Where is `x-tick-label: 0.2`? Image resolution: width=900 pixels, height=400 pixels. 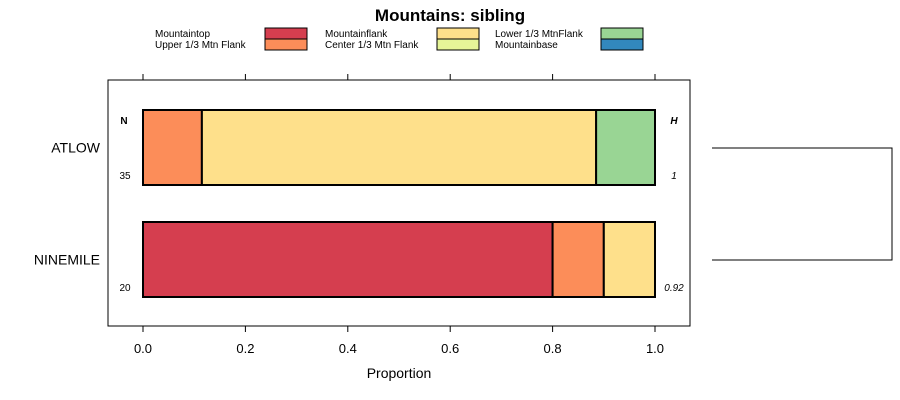
x-tick-label: 0.2 is located at coordinates (245, 348).